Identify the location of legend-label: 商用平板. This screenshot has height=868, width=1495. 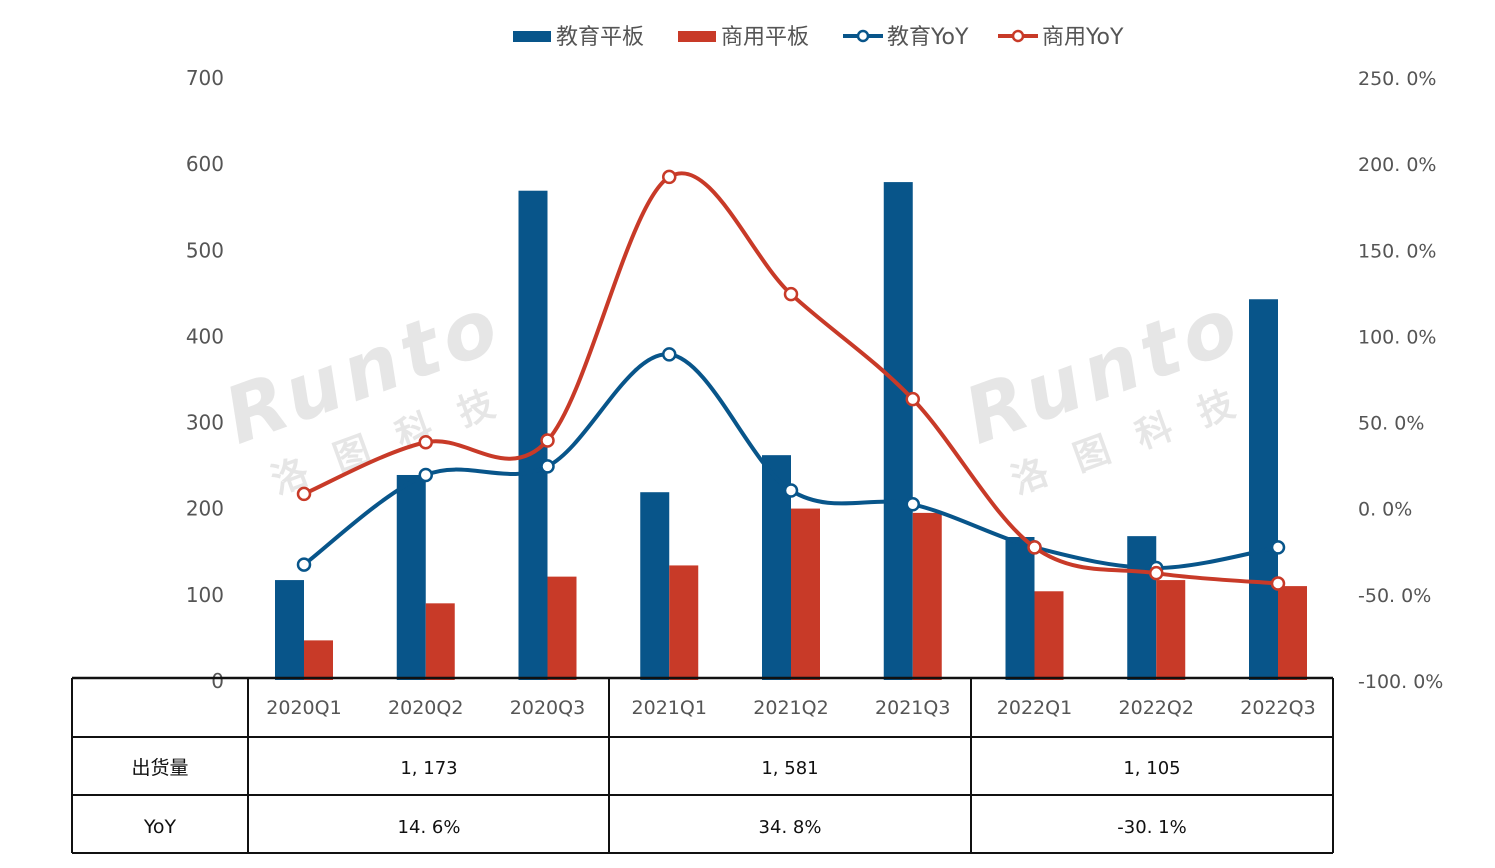
(765, 37).